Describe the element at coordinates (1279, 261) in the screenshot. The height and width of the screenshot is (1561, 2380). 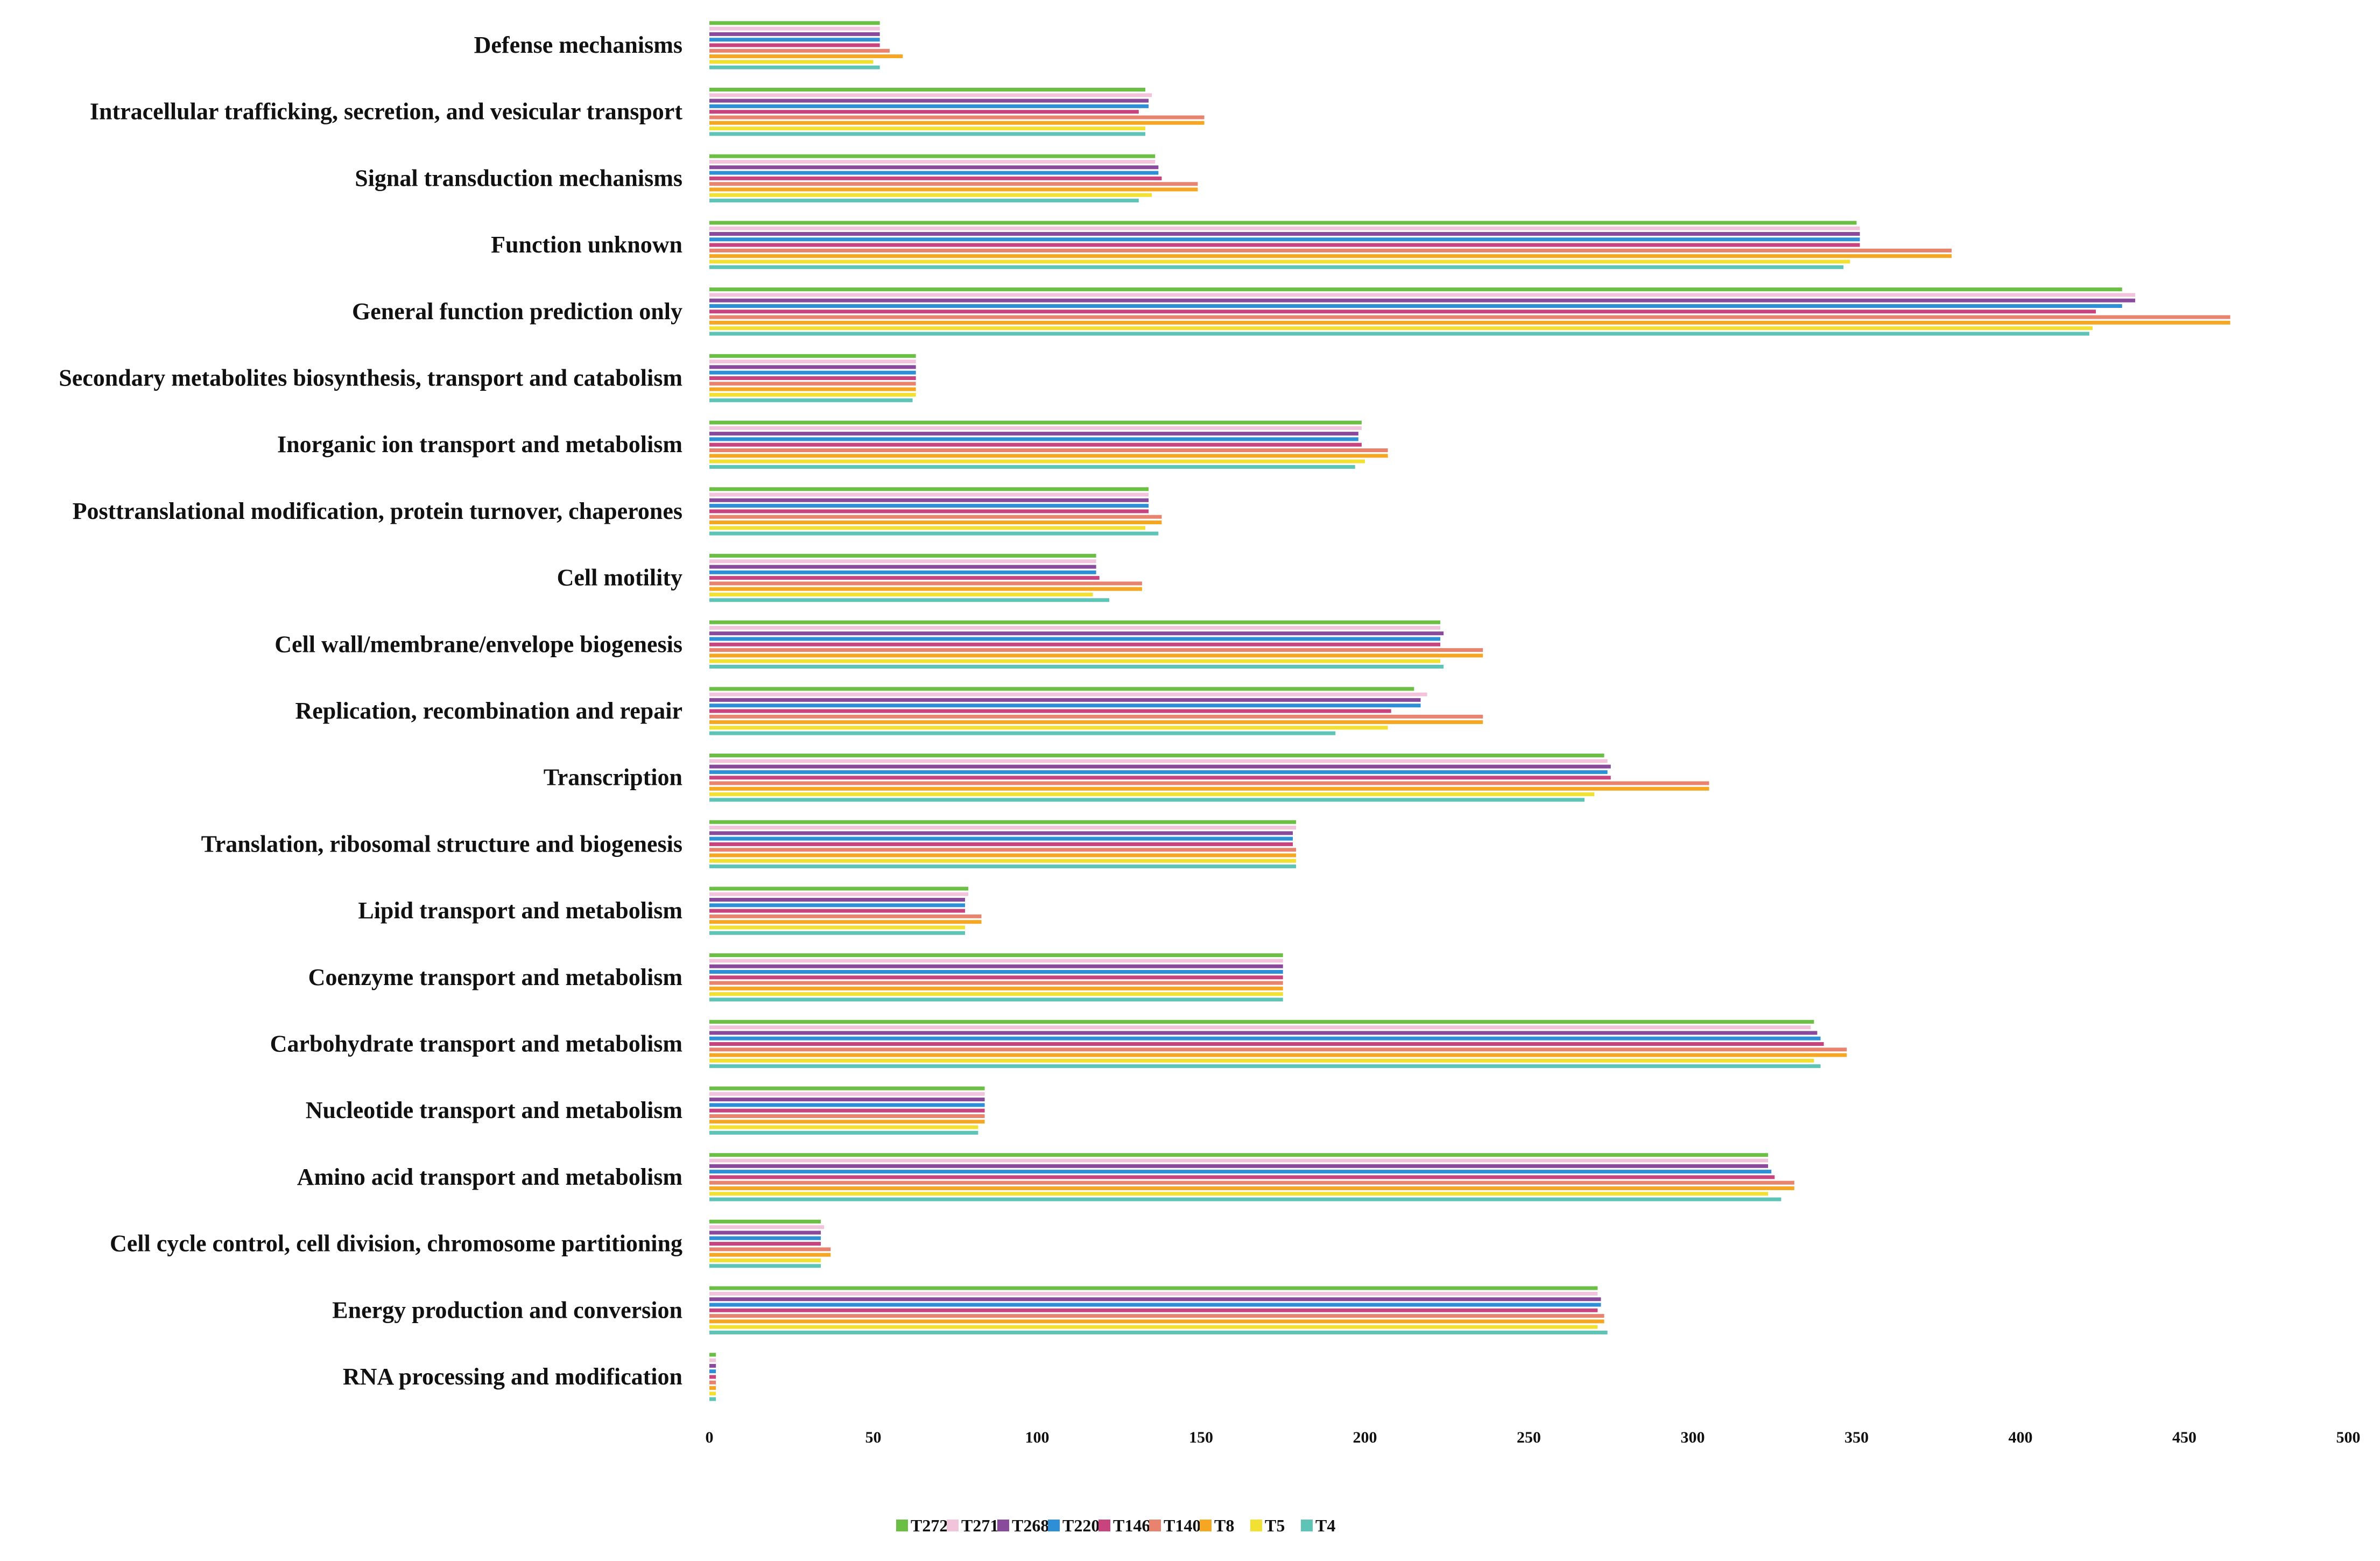
I see `bar-t5-function-unknown` at that location.